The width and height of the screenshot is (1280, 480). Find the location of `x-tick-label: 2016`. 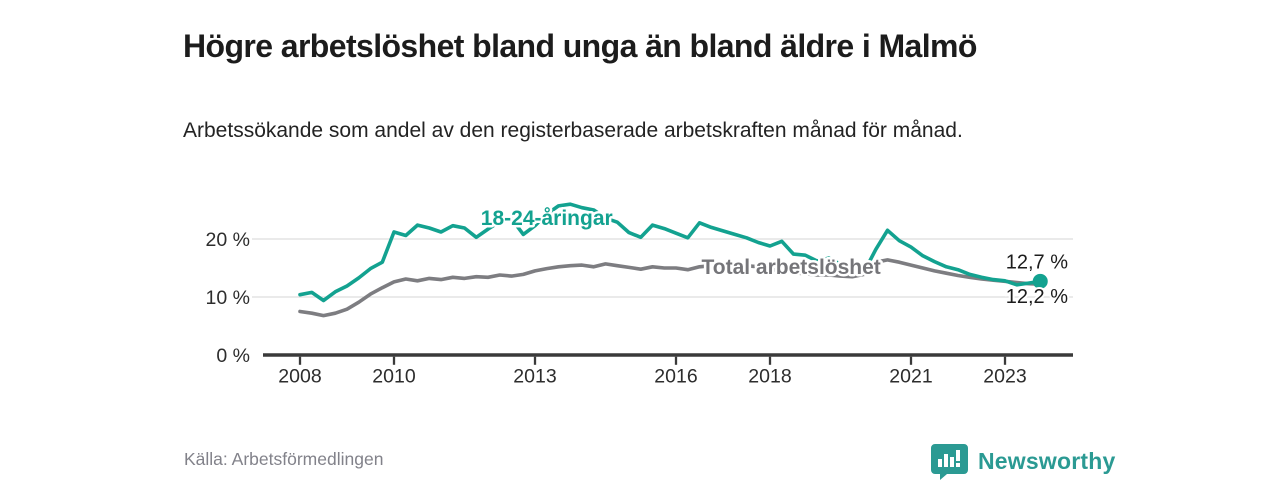

x-tick-label: 2016 is located at coordinates (675, 377).